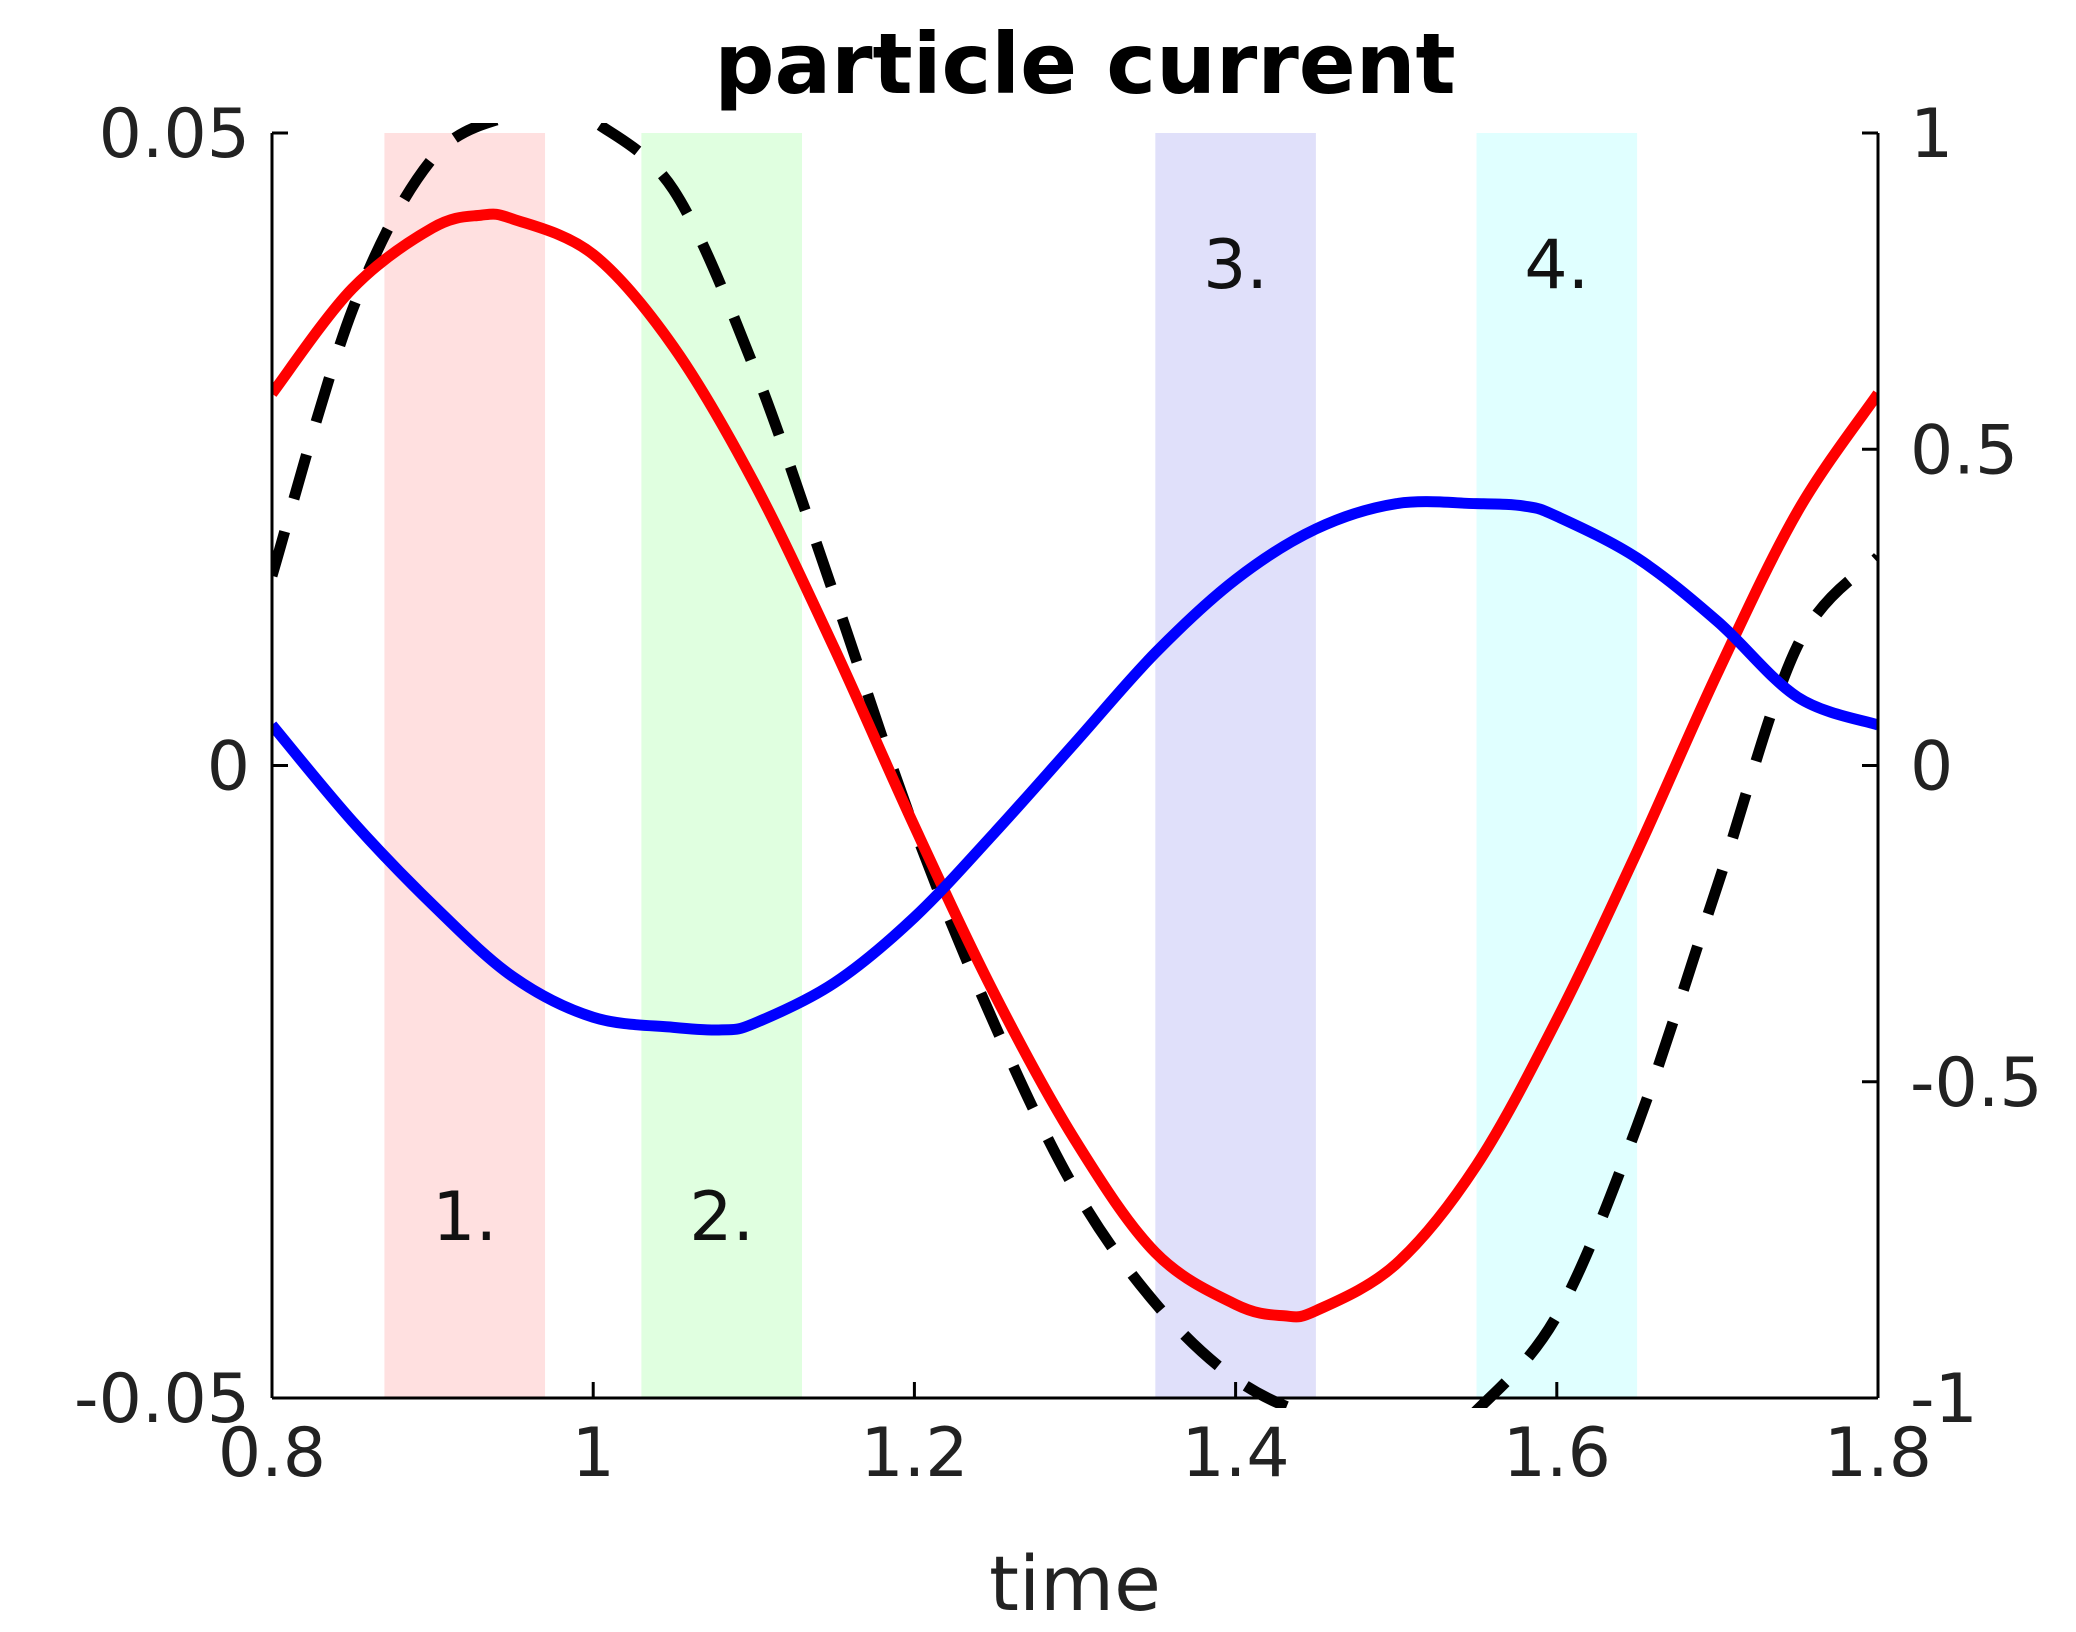 The image size is (2076, 1632). Describe the element at coordinates (1944, 1399) in the screenshot. I see `y2-tick-label: -1` at that location.